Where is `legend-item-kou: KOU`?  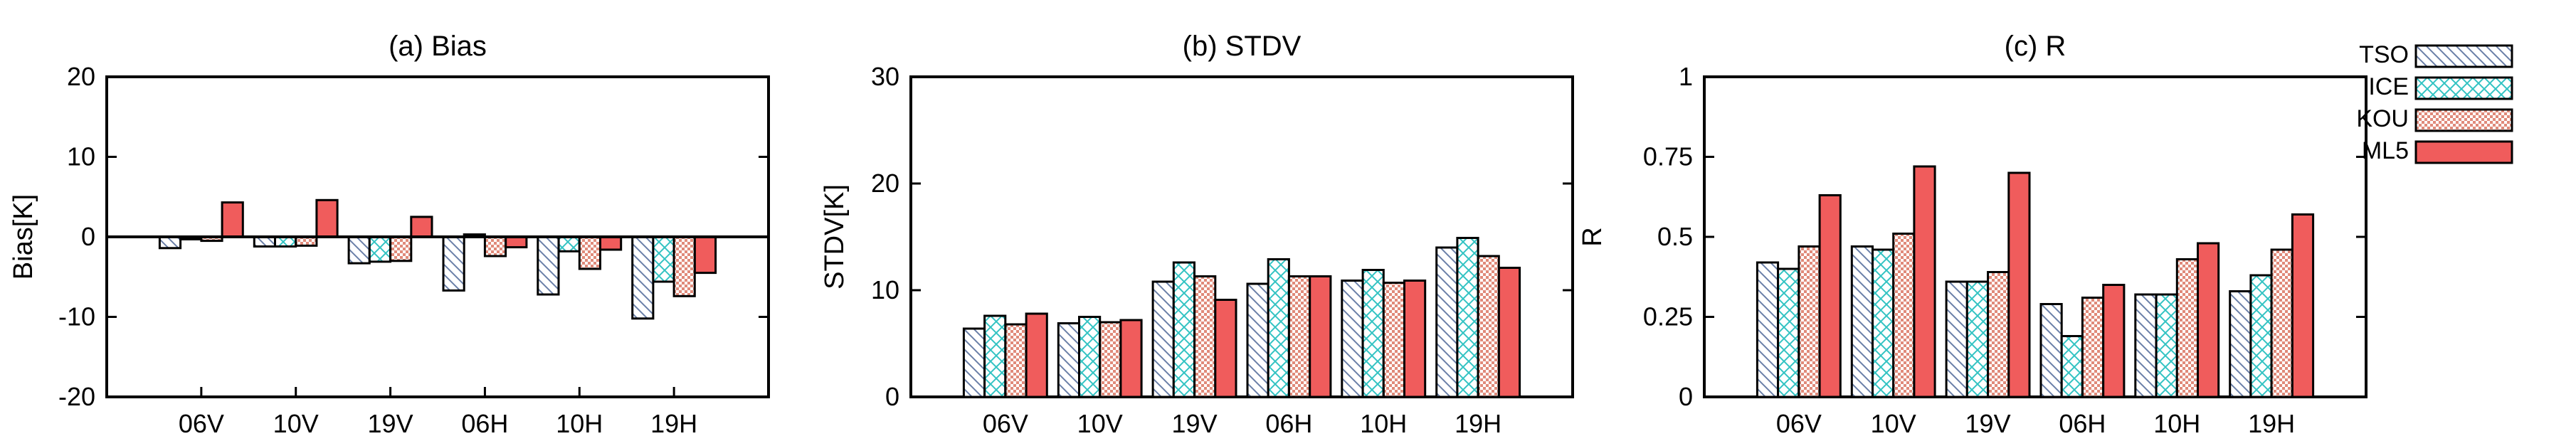
legend-item-kou: KOU is located at coordinates (2434, 118).